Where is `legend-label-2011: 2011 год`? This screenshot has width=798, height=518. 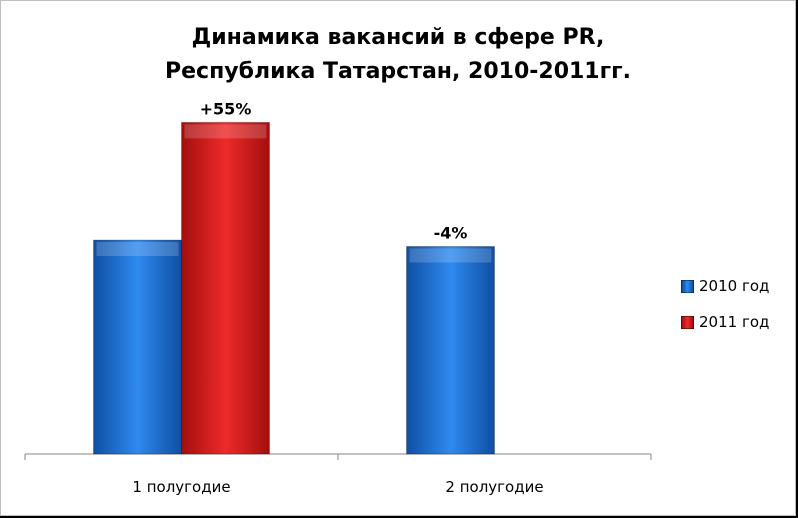 legend-label-2011: 2011 год is located at coordinates (734, 322).